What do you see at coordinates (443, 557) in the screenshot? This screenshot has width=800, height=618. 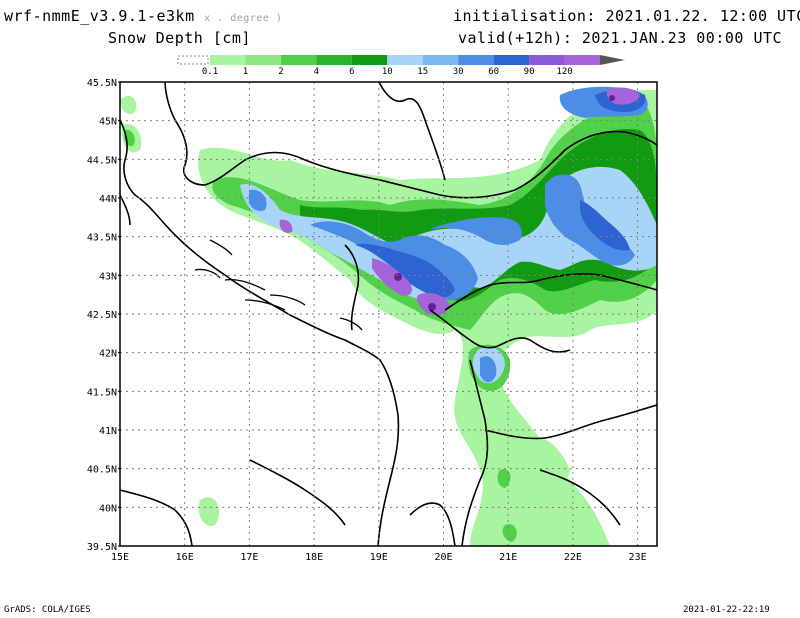 I see `lon-tick-label: 20E` at bounding box center [443, 557].